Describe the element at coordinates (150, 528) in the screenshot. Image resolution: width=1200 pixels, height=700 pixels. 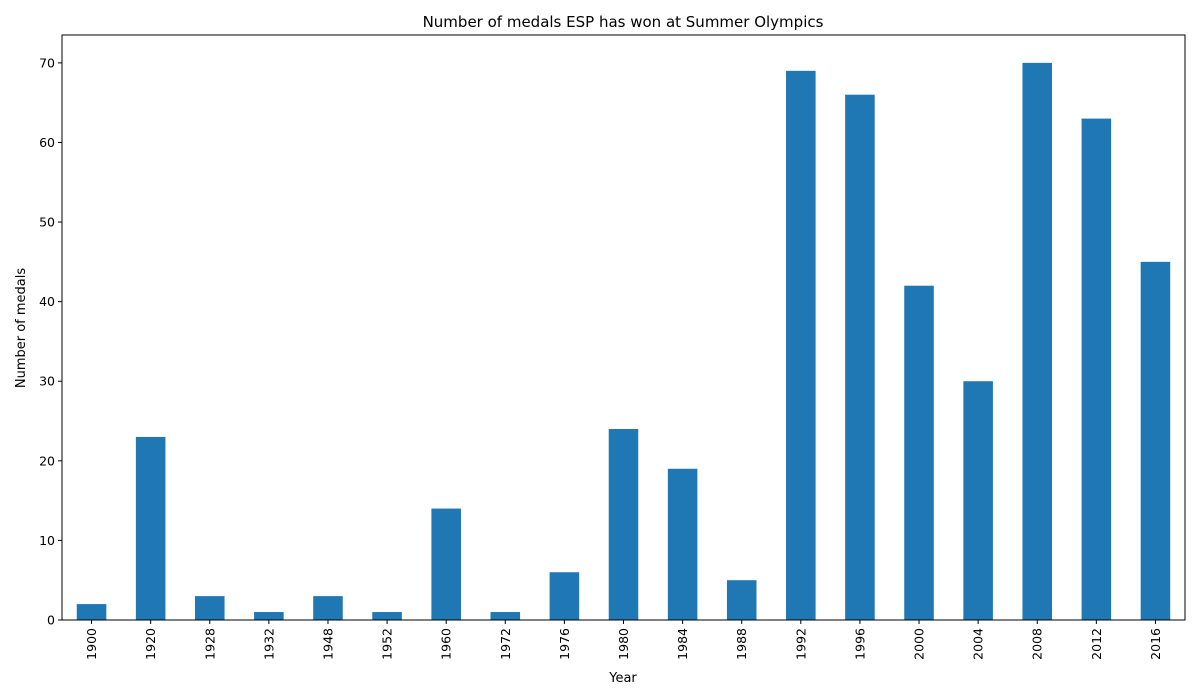
I see `bar-1920` at that location.